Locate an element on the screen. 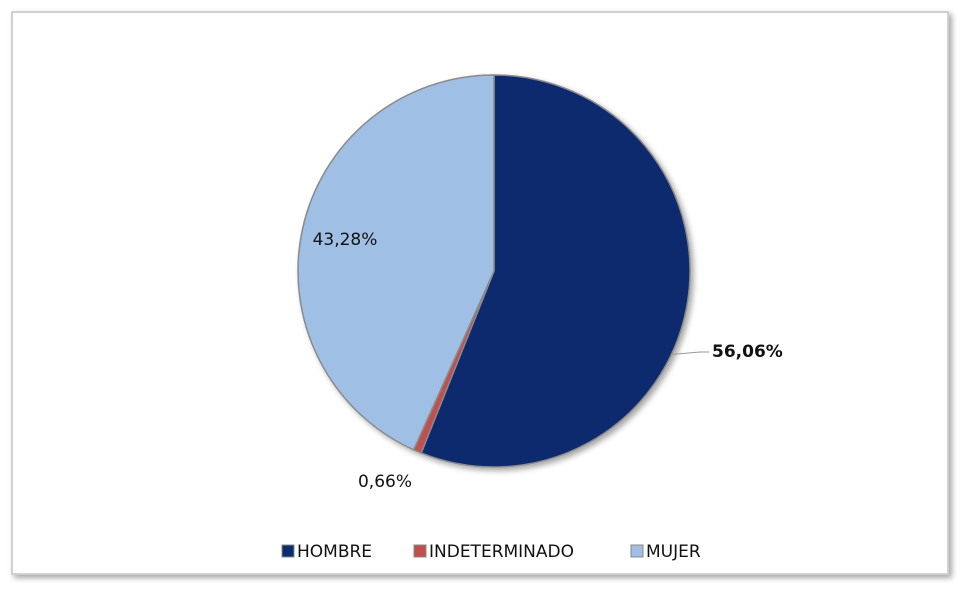 Image resolution: width=962 pixels, height=590 pixels. legend-label: HOMBRE is located at coordinates (334, 552).